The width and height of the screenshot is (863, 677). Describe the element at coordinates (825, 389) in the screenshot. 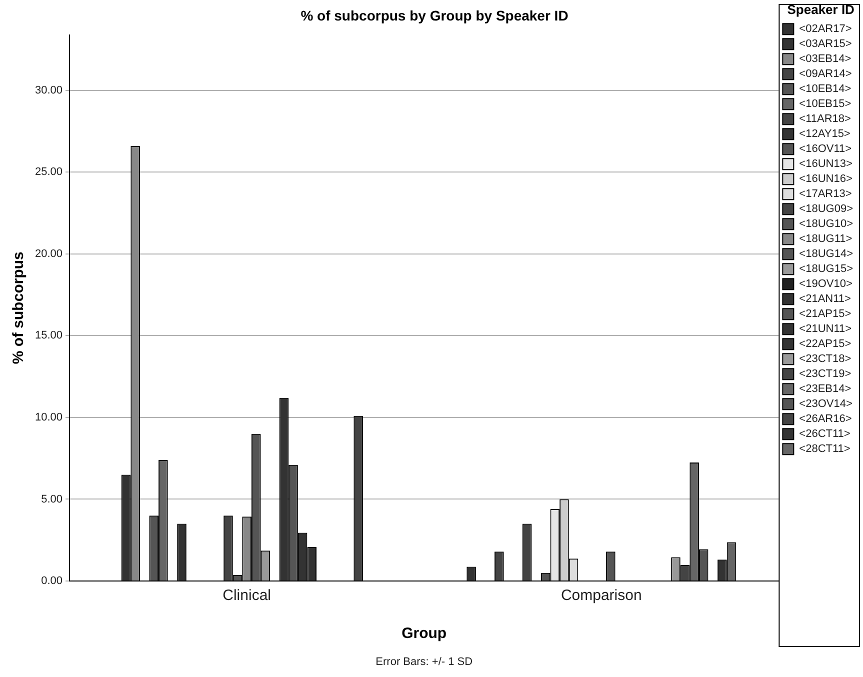

I see `legend-label: <23EB14>` at that location.